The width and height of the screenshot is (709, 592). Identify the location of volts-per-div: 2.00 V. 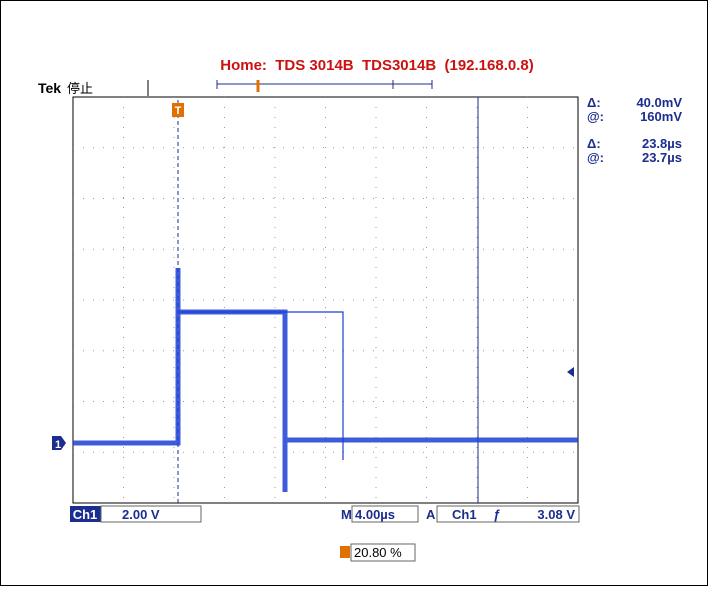
(141, 514).